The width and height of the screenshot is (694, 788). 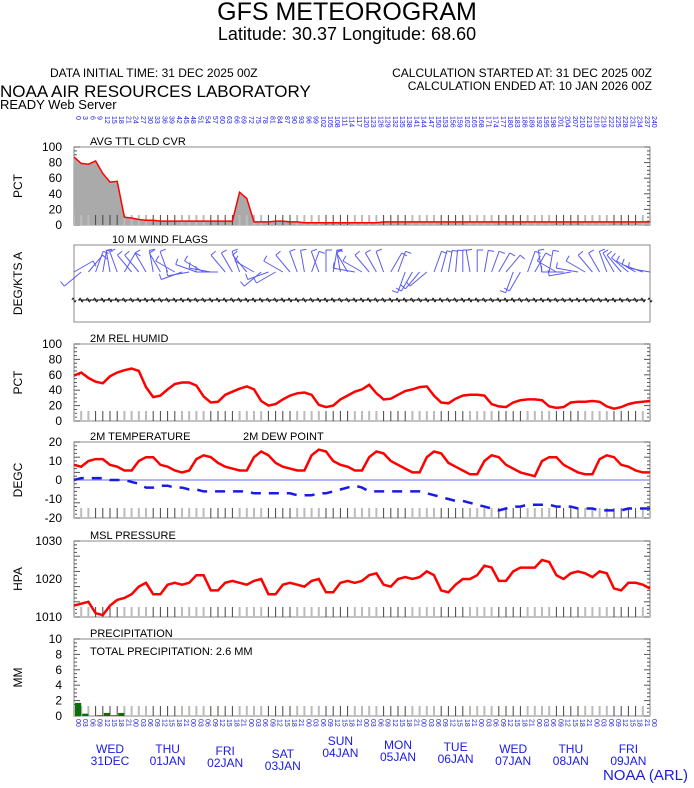 What do you see at coordinates (322, 723) in the screenshot?
I see `utc-hour-label: 06` at bounding box center [322, 723].